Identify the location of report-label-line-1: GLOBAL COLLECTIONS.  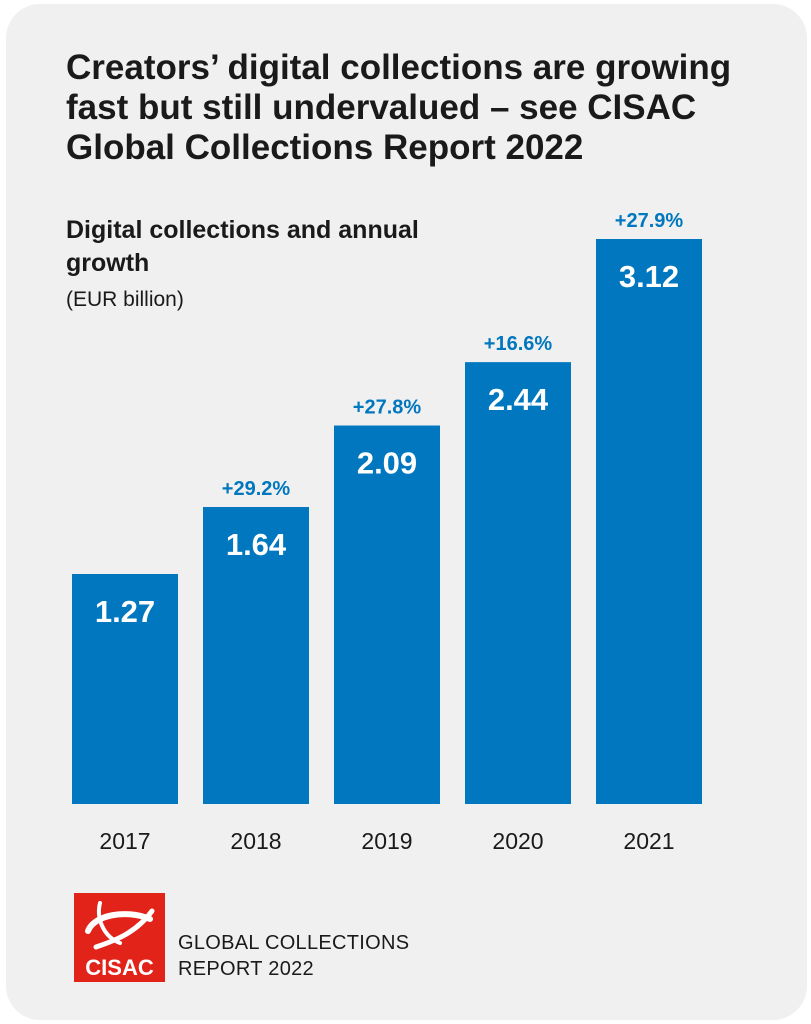
(294, 943).